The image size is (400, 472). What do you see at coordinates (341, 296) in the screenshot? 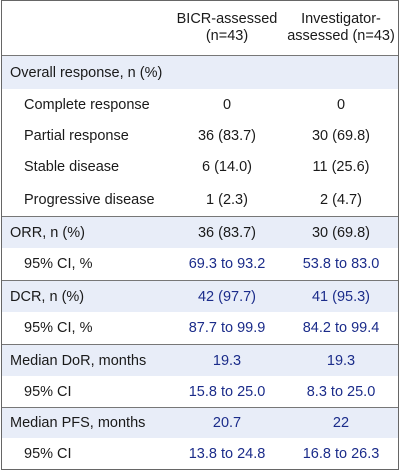
I see `cell-investigator: 41 (95.3)` at bounding box center [341, 296].